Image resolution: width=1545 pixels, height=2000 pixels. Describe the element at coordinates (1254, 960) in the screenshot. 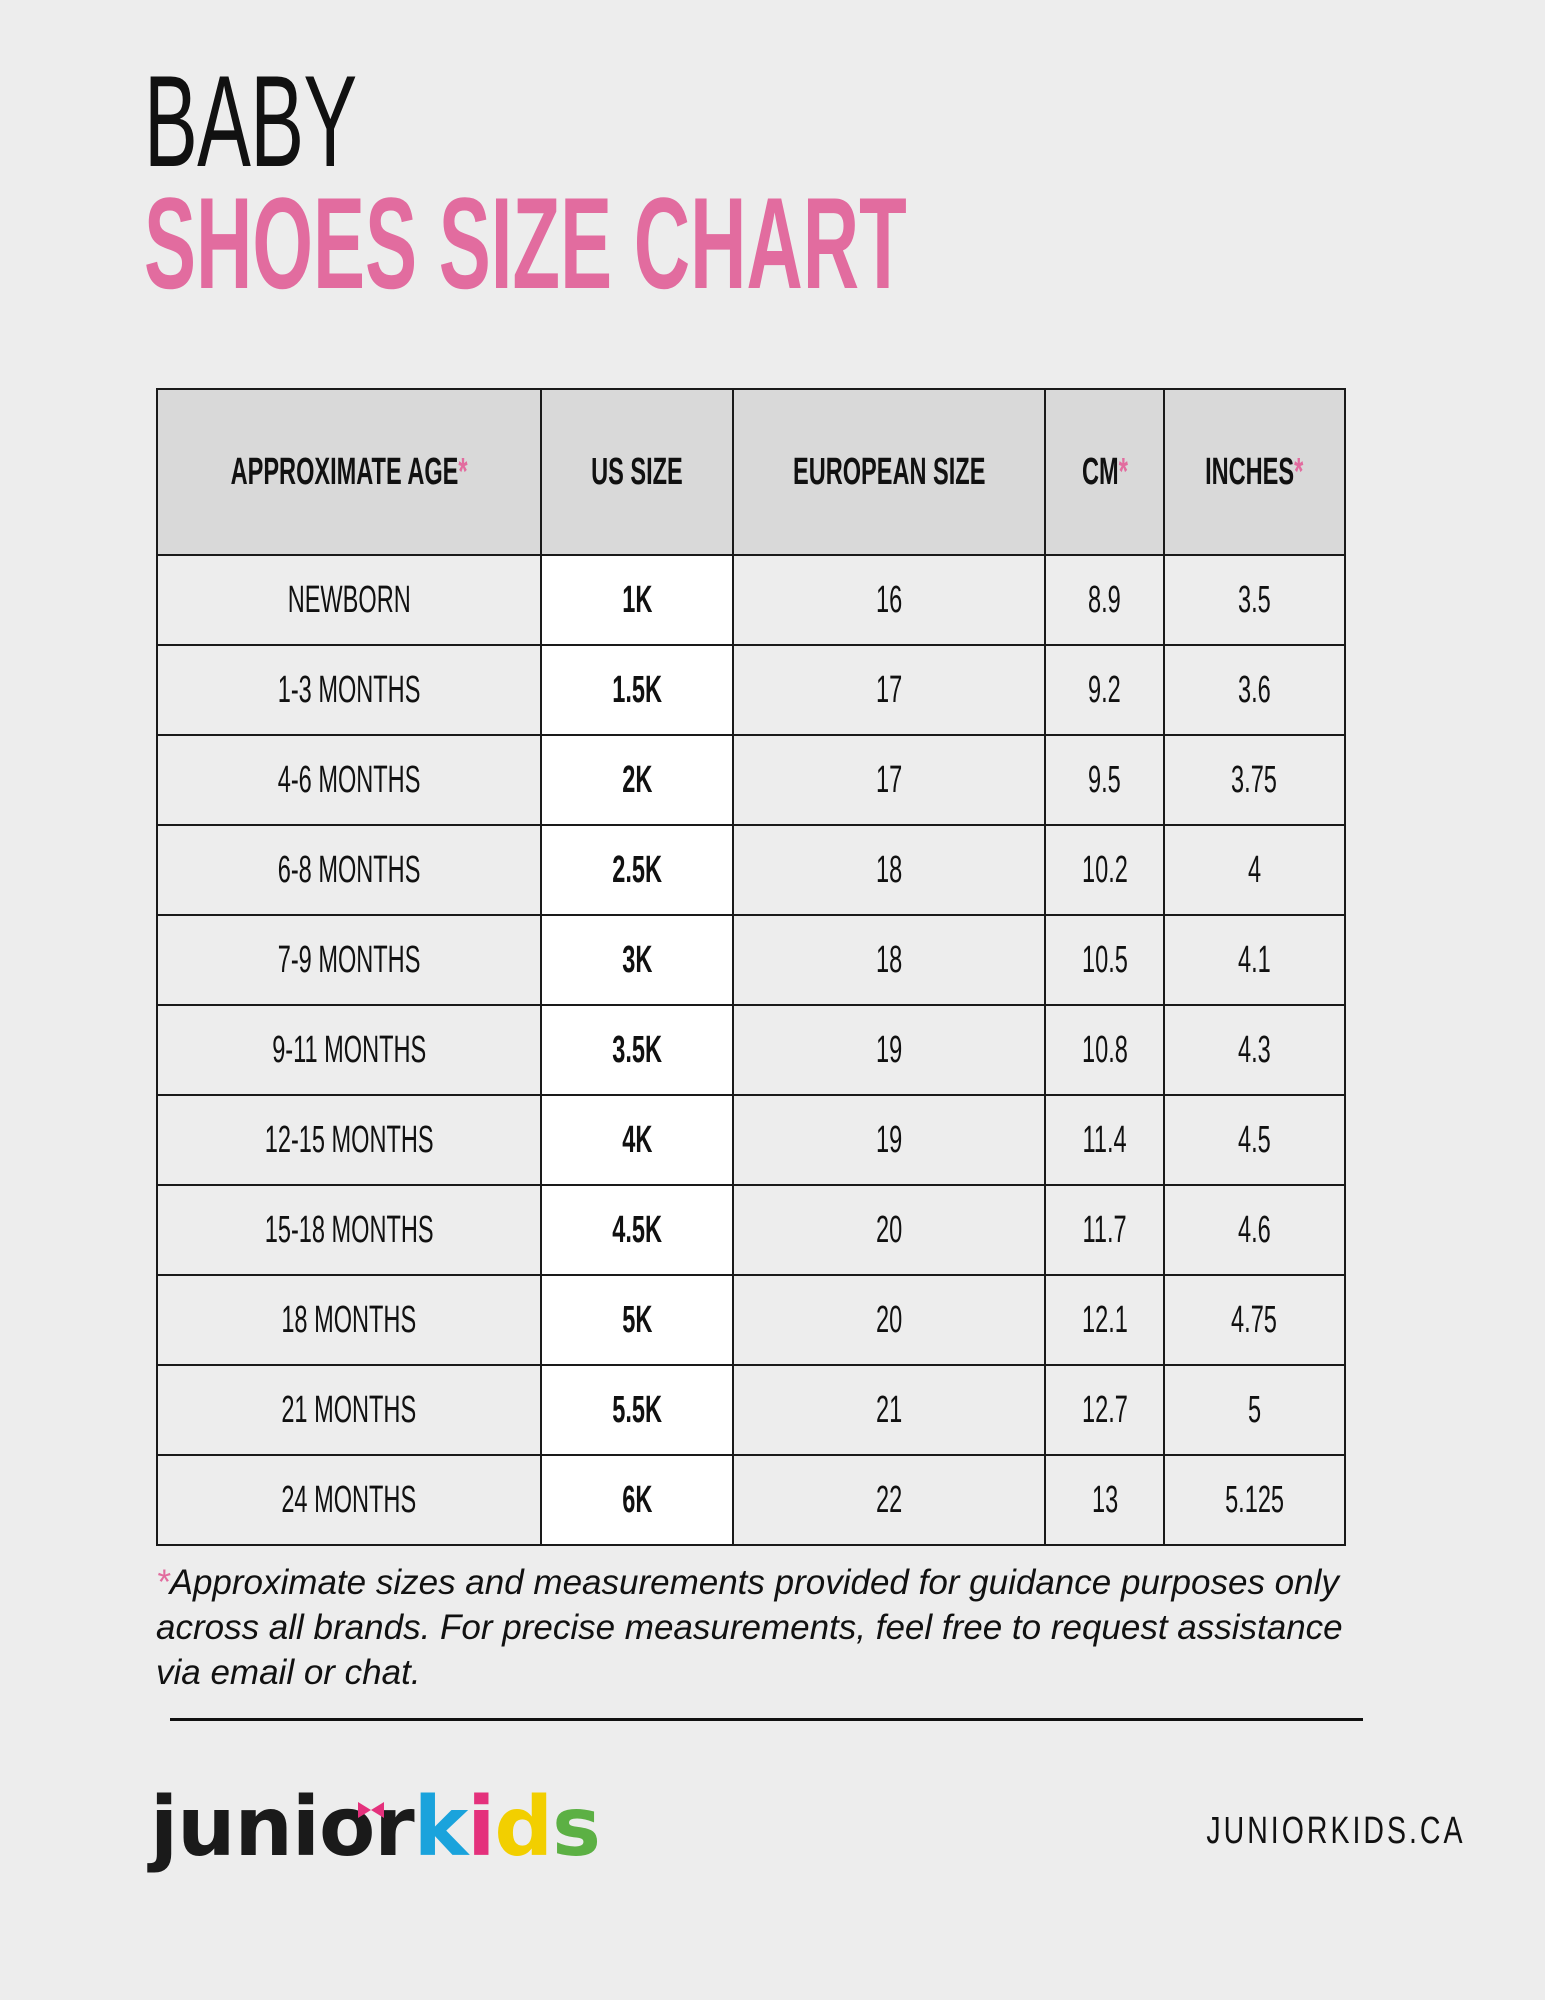

I see `inches-cell: 4.1` at that location.